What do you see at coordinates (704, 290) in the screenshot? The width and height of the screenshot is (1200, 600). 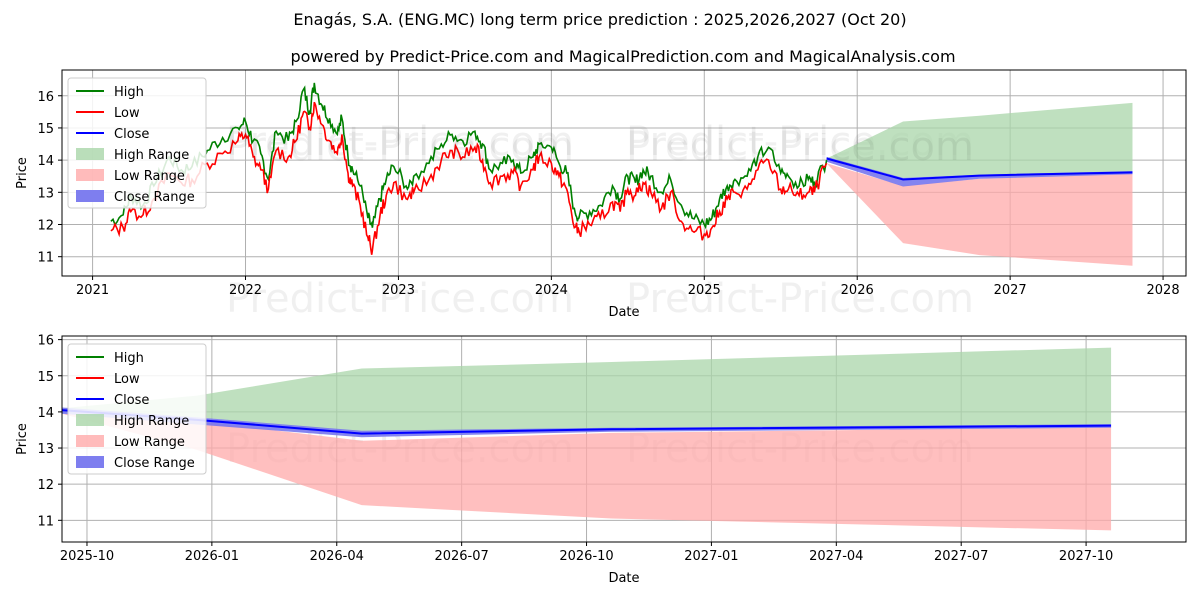 I see `x-tick-label: 2025` at bounding box center [704, 290].